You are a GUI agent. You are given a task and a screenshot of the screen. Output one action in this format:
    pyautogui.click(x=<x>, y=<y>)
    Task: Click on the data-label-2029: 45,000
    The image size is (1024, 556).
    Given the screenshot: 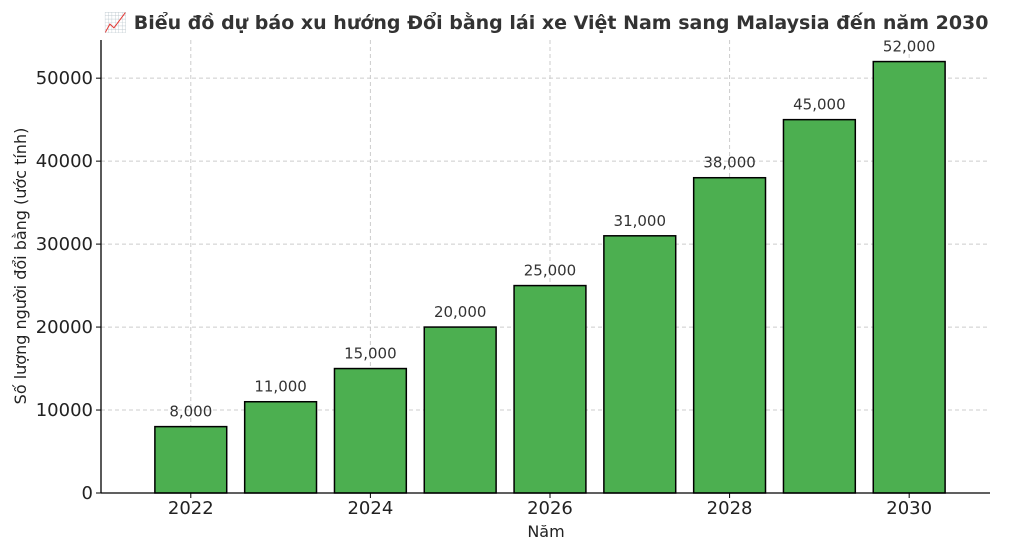 What is the action you would take?
    pyautogui.click(x=819, y=105)
    